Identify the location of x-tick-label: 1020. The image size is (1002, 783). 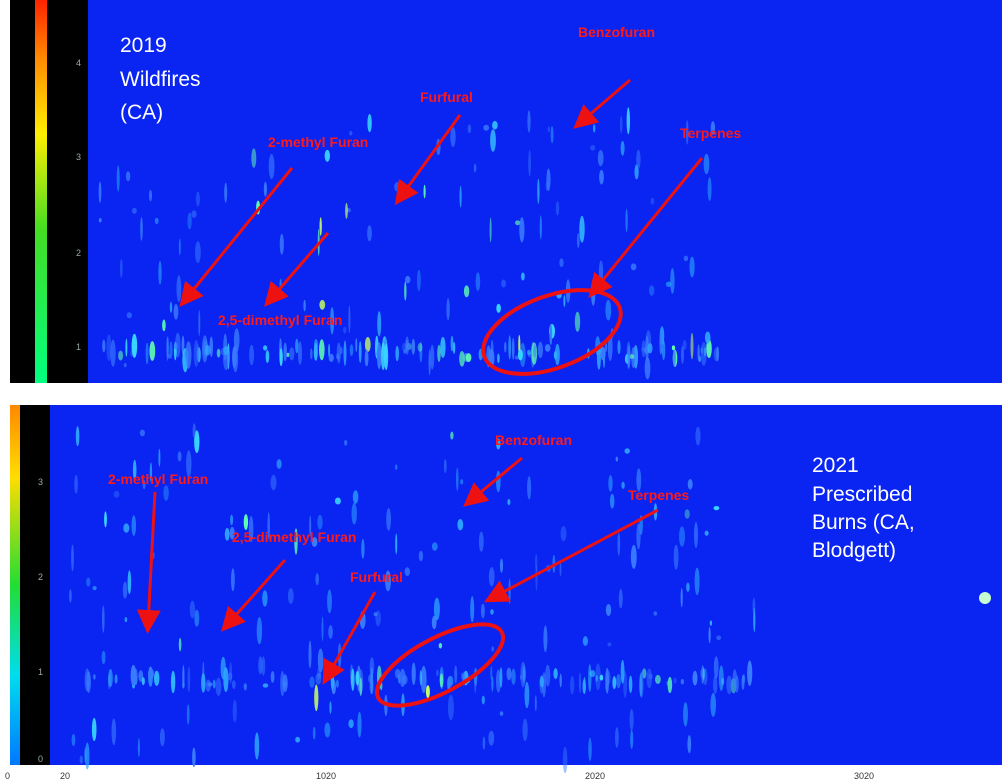
(326, 776).